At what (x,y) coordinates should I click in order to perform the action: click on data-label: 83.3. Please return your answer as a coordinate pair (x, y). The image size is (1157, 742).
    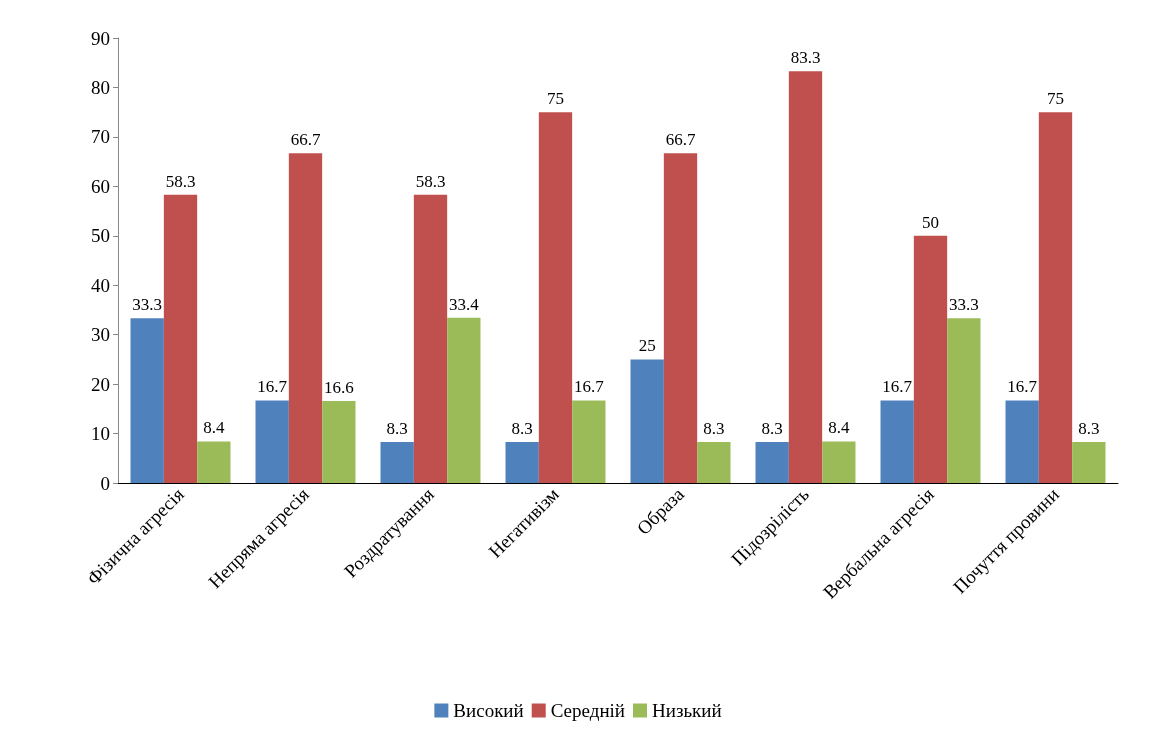
    Looking at the image, I should click on (805, 58).